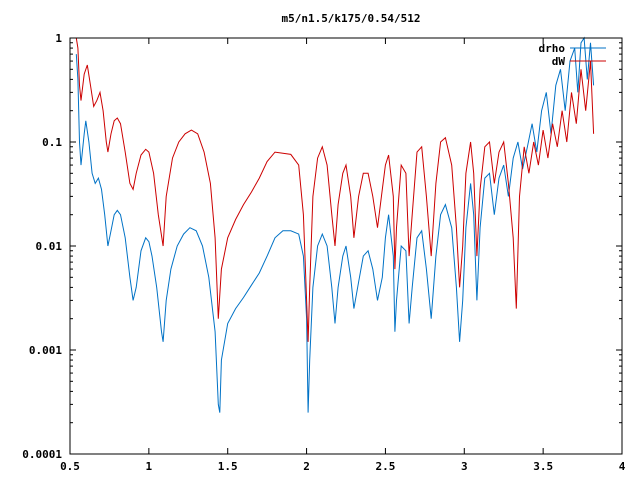 The height and width of the screenshot is (480, 640). Describe the element at coordinates (559, 61) in the screenshot. I see `legend-label-dw: dW` at that location.